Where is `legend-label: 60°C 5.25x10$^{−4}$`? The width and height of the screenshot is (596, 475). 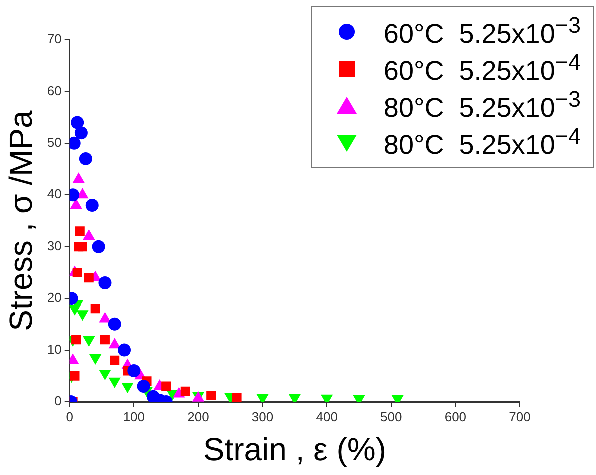 legend-label: 60°C 5.25x10$^{−4}$ is located at coordinates (482, 68).